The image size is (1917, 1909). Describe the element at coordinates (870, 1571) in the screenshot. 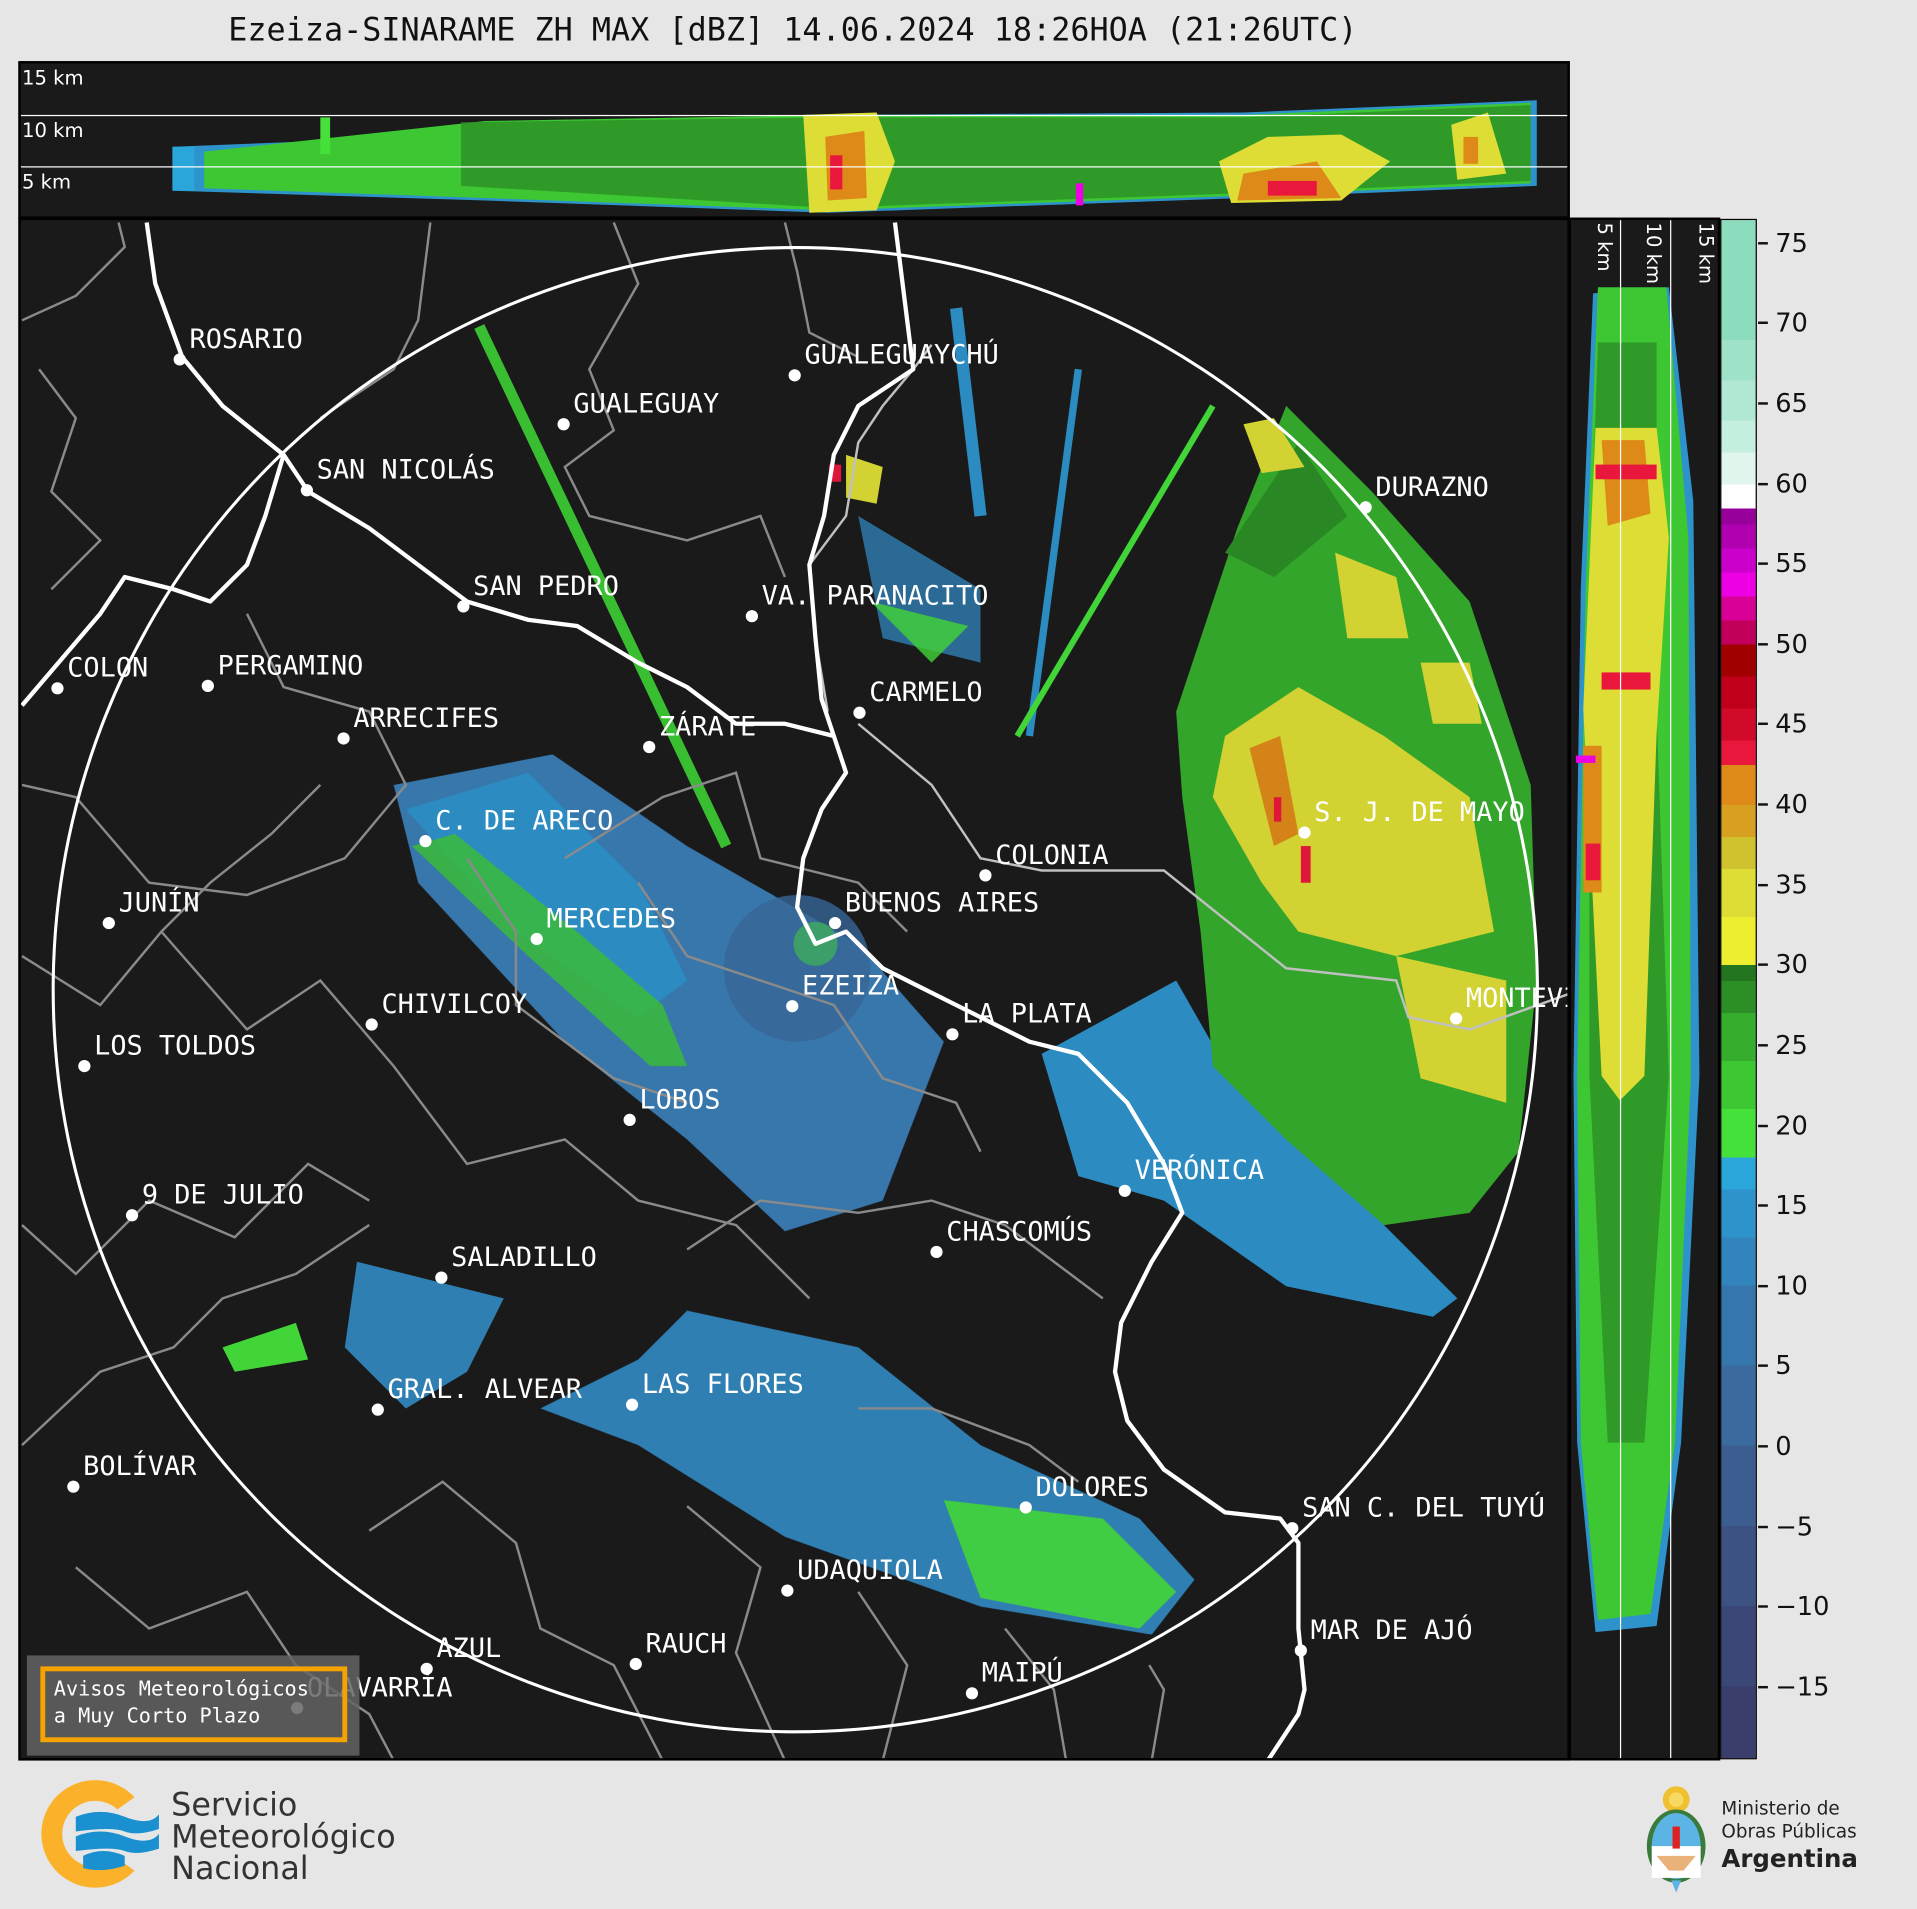

I see `city-label: UDAQUIOLA` at that location.